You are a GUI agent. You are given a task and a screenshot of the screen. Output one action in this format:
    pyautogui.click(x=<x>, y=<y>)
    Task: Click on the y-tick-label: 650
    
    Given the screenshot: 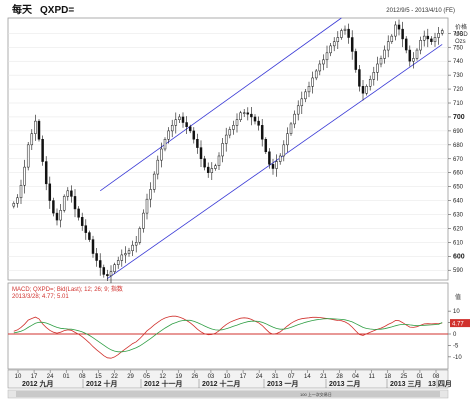 What is the action you would take?
    pyautogui.click(x=458, y=188)
    